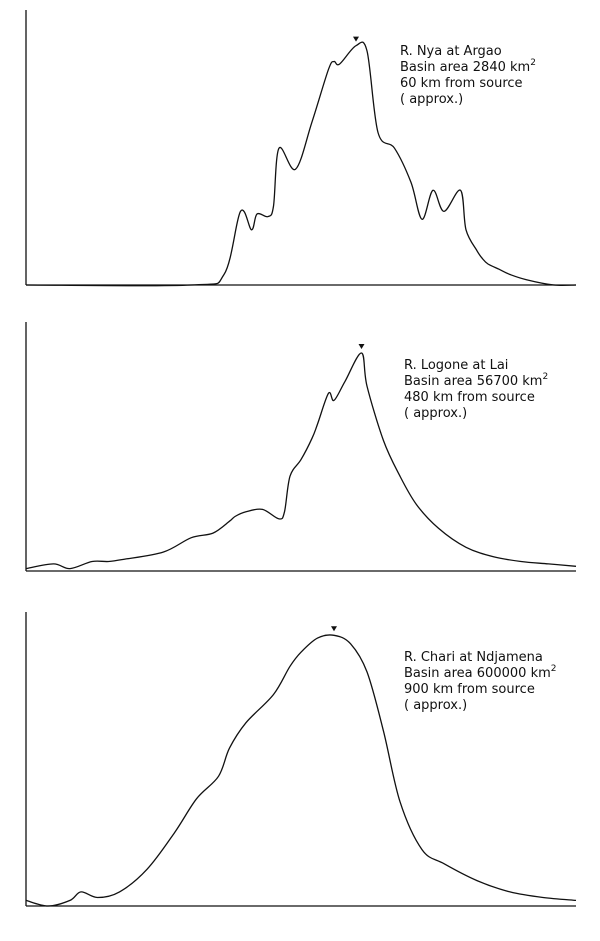  What do you see at coordinates (497, 381) in the screenshot?
I see `chart-2-basin-area: 56700` at bounding box center [497, 381].